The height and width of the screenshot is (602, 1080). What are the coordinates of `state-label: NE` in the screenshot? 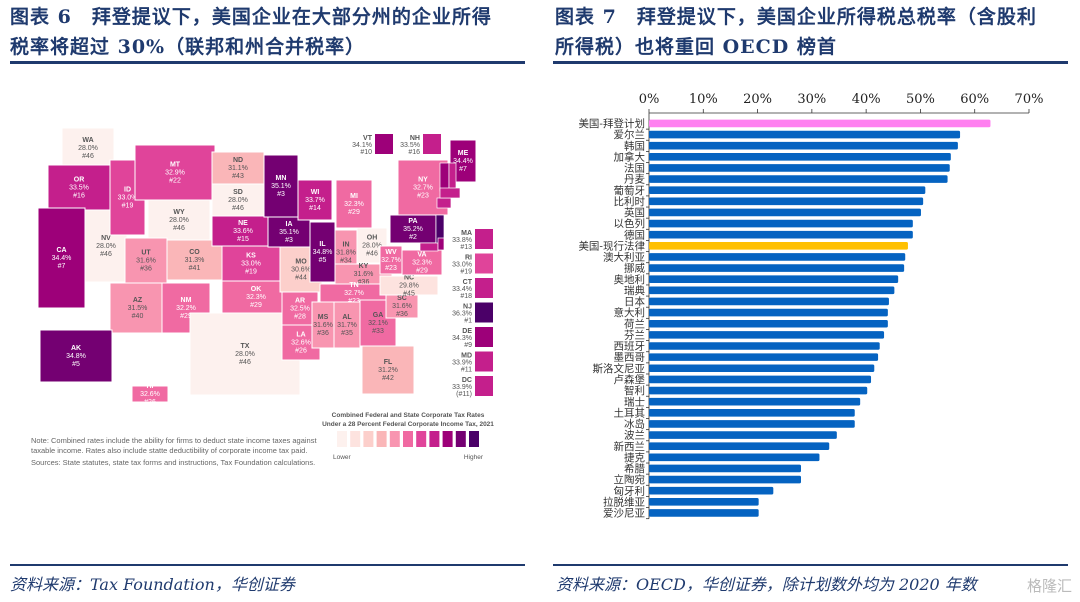 It's located at (243, 223).